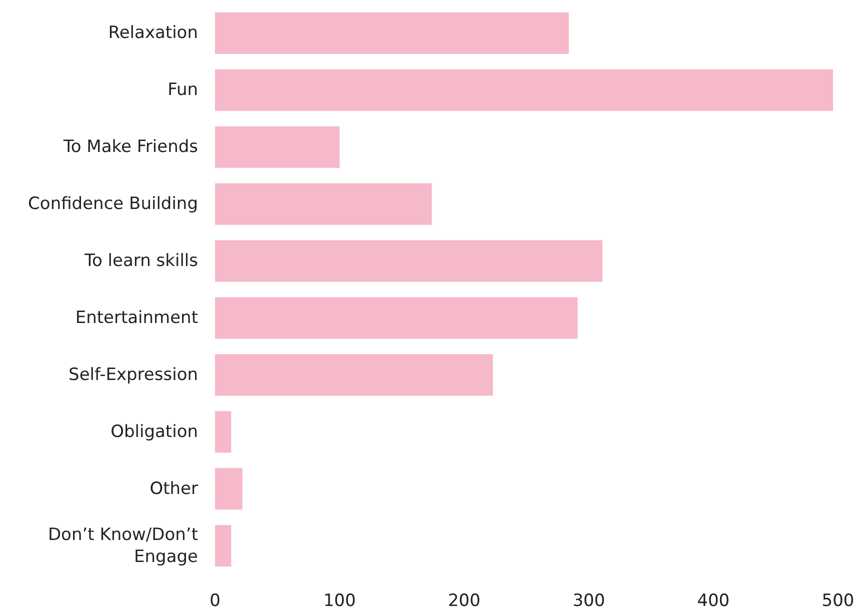  Describe the element at coordinates (136, 318) in the screenshot. I see `y-tick-label: Entertainment` at that location.